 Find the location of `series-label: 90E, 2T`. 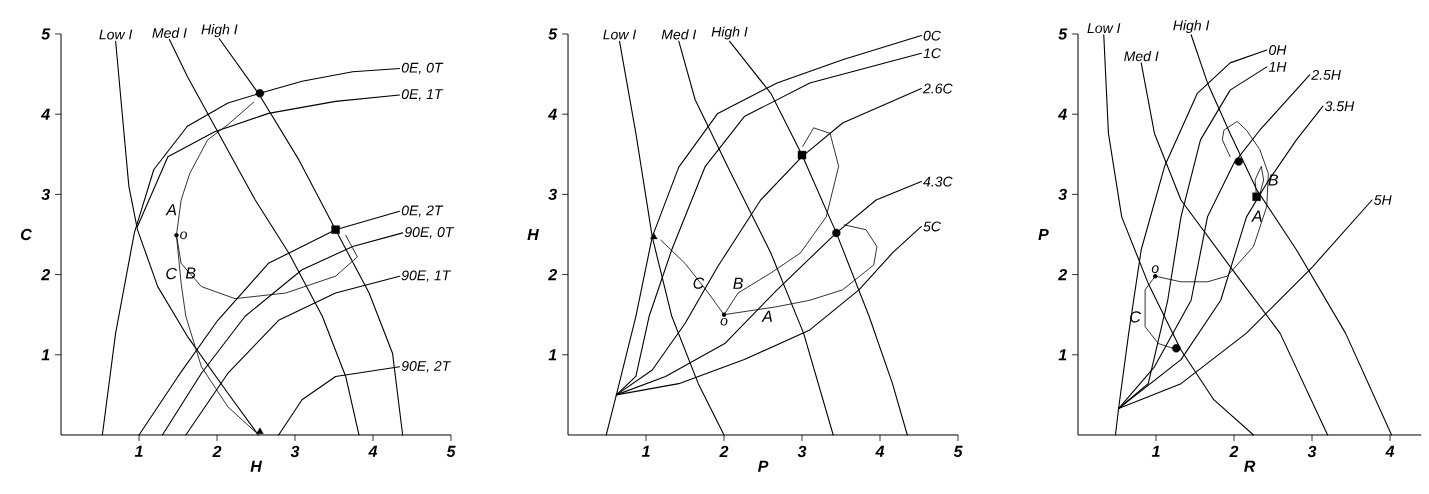

series-label: 90E, 2T is located at coordinates (426, 367).